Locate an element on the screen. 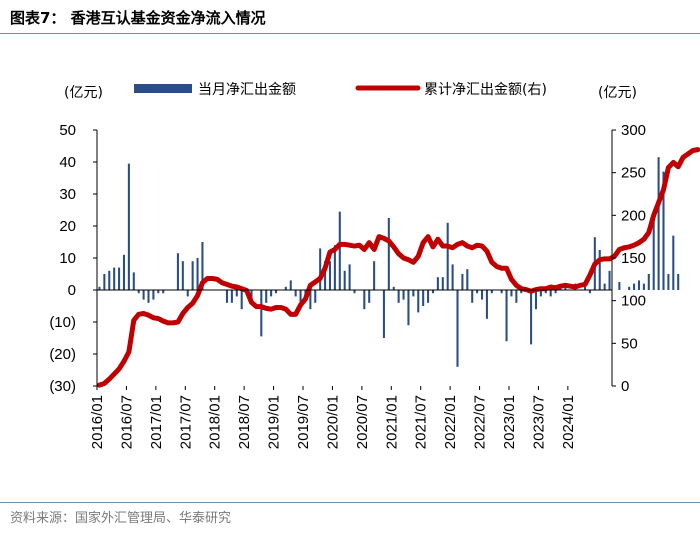  x-tick-label: 2021/07 is located at coordinates (421, 422).